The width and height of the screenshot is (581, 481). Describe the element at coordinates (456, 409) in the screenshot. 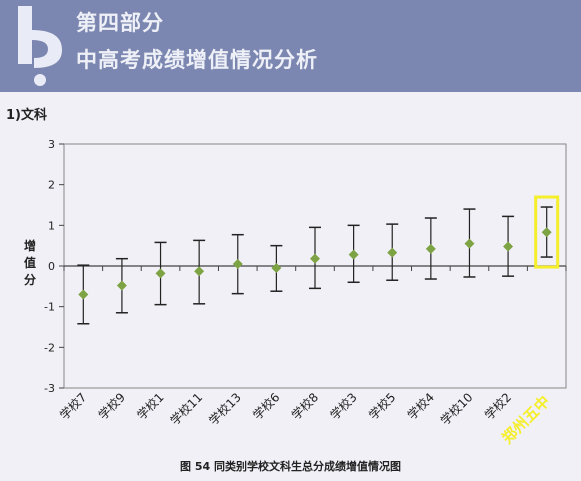

I see `x-tick-label: 学校10` at that location.